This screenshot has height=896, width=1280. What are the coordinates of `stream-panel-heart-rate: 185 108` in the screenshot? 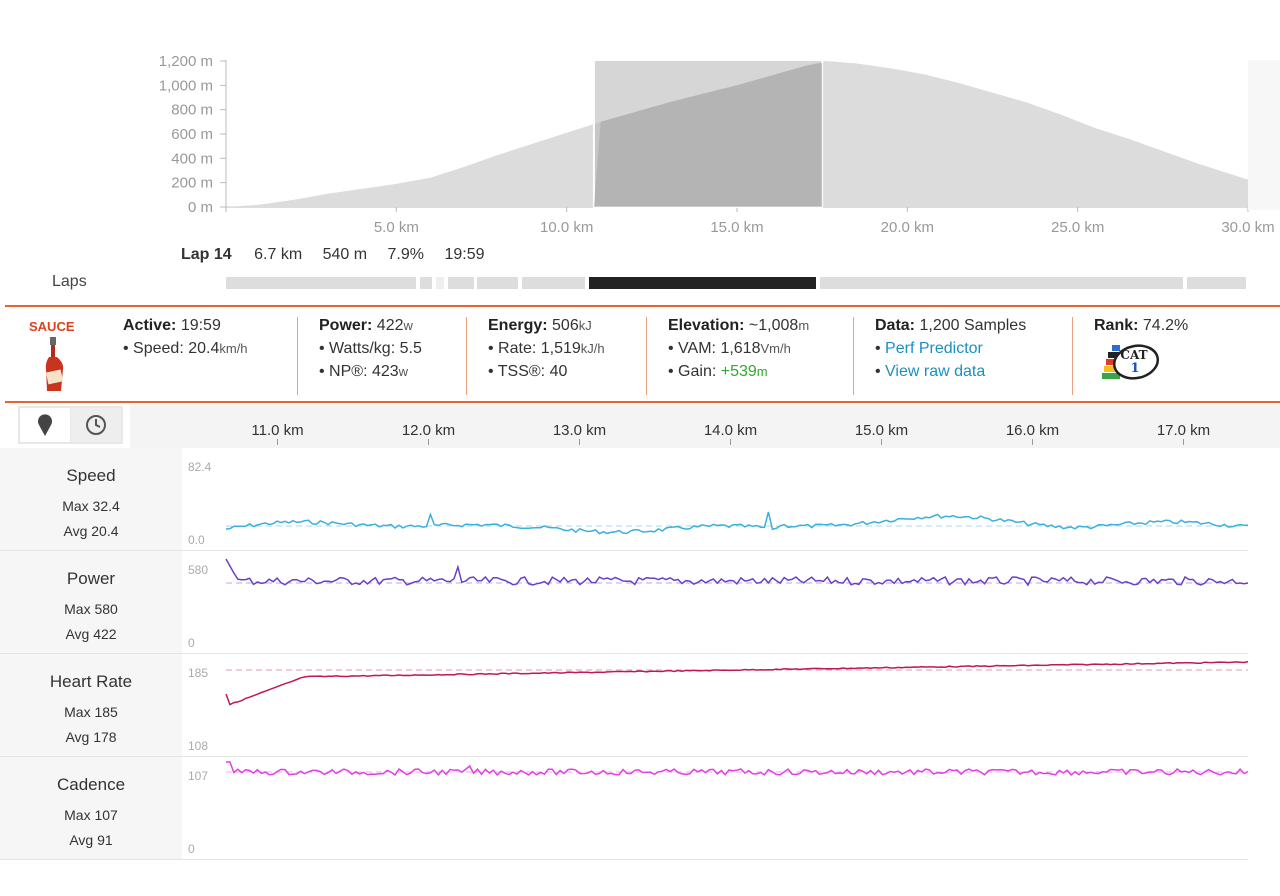 It's located at (624, 705).